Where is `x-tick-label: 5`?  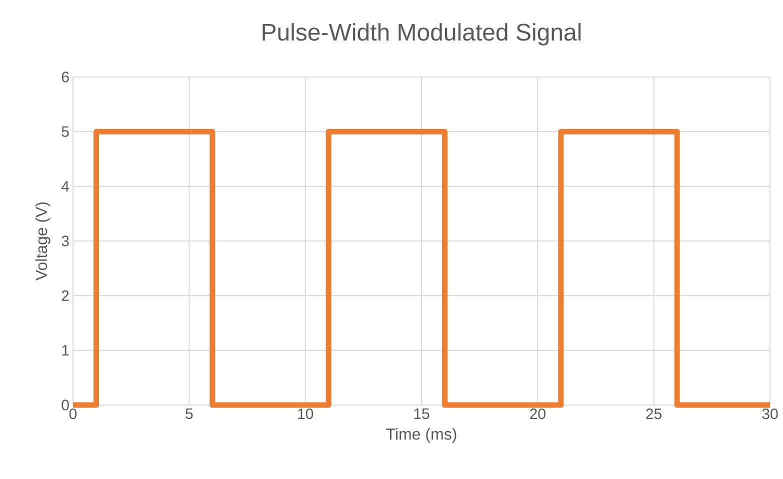 x-tick-label: 5 is located at coordinates (189, 413).